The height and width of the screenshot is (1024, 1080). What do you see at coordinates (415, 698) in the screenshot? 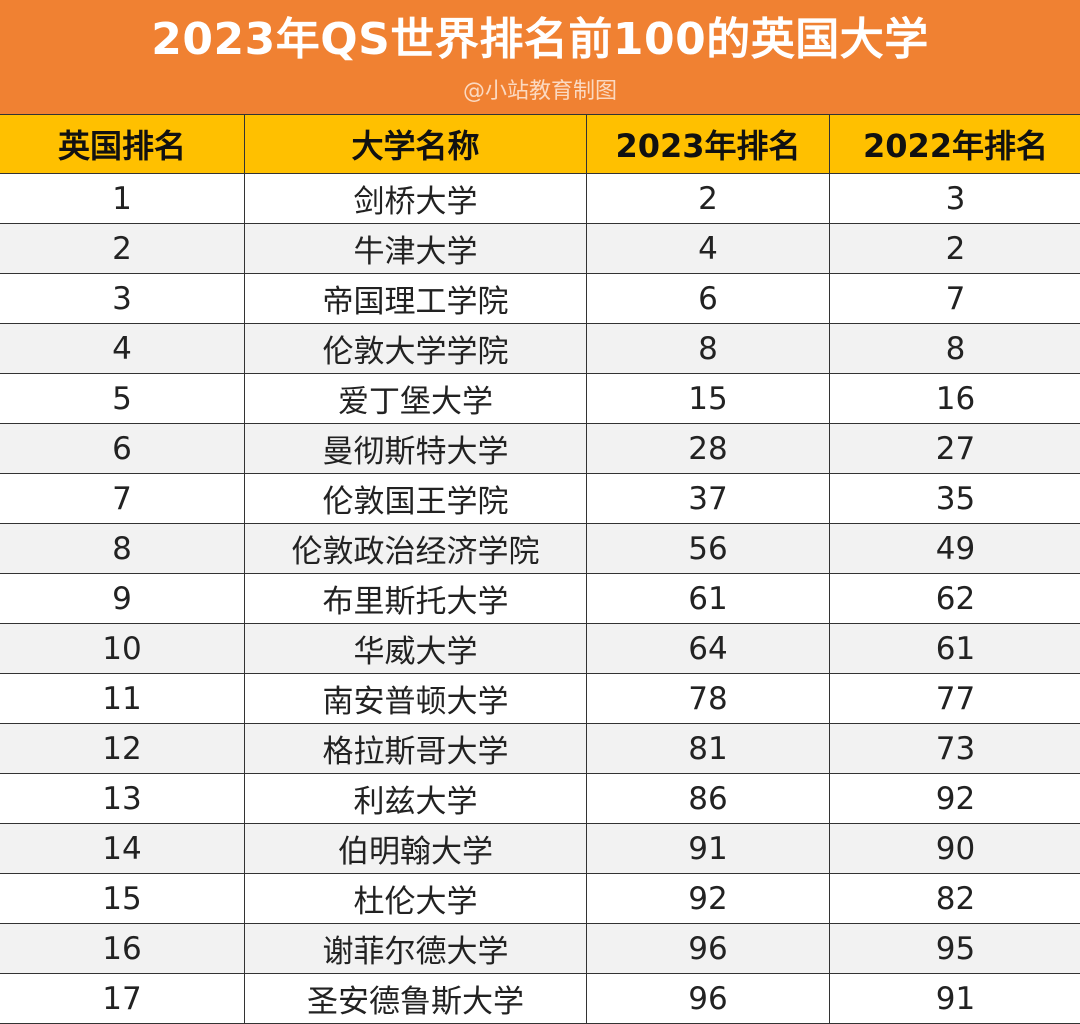
I see `university-name-cell: 南安普顿大学` at bounding box center [415, 698].